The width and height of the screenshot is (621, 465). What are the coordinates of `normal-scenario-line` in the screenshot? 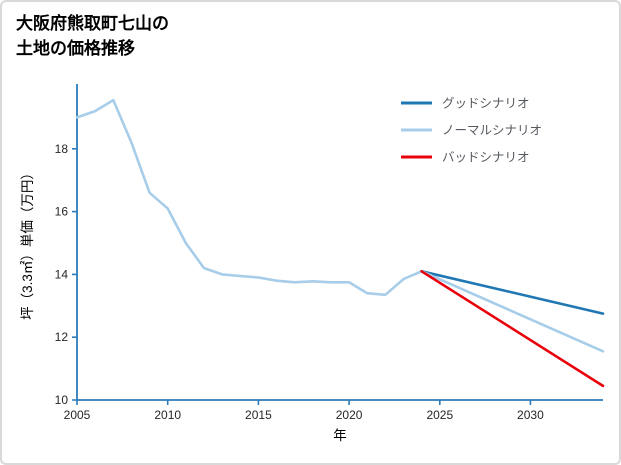 It's located at (512, 311).